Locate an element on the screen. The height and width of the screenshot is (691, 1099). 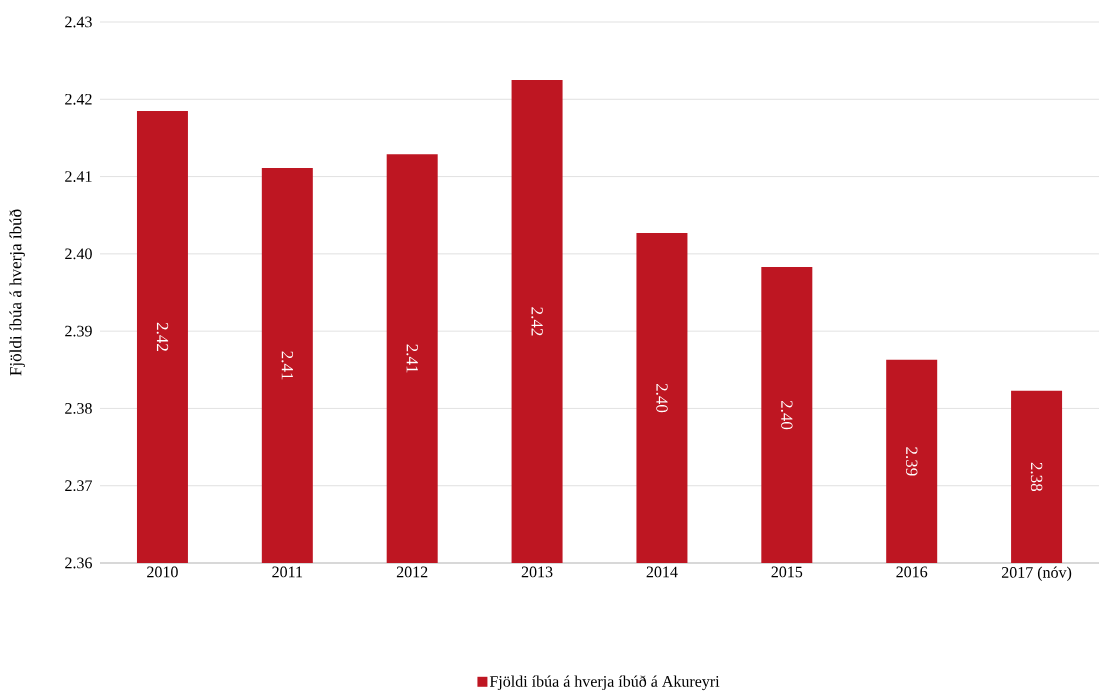
x-tick-label: 2011 is located at coordinates (287, 572).